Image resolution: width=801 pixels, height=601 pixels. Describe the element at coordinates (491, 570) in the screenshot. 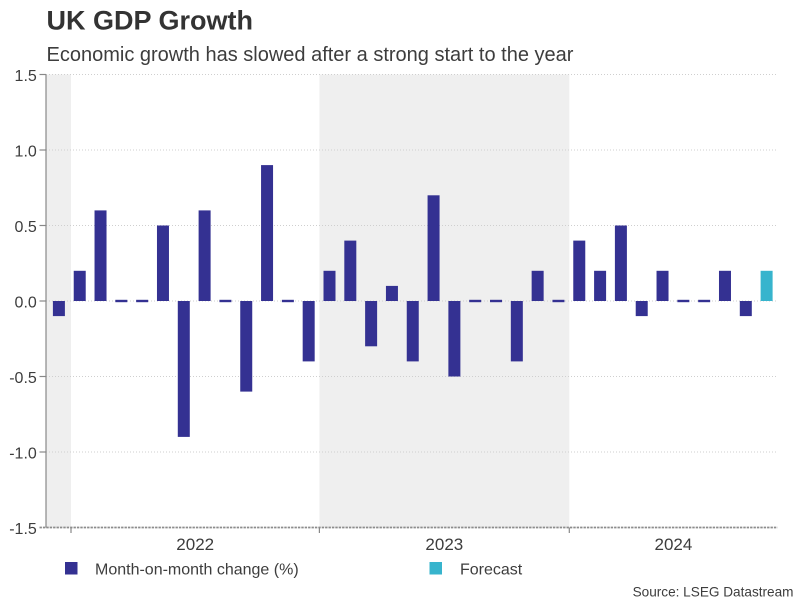

I see `svg-text: Forecast` at that location.